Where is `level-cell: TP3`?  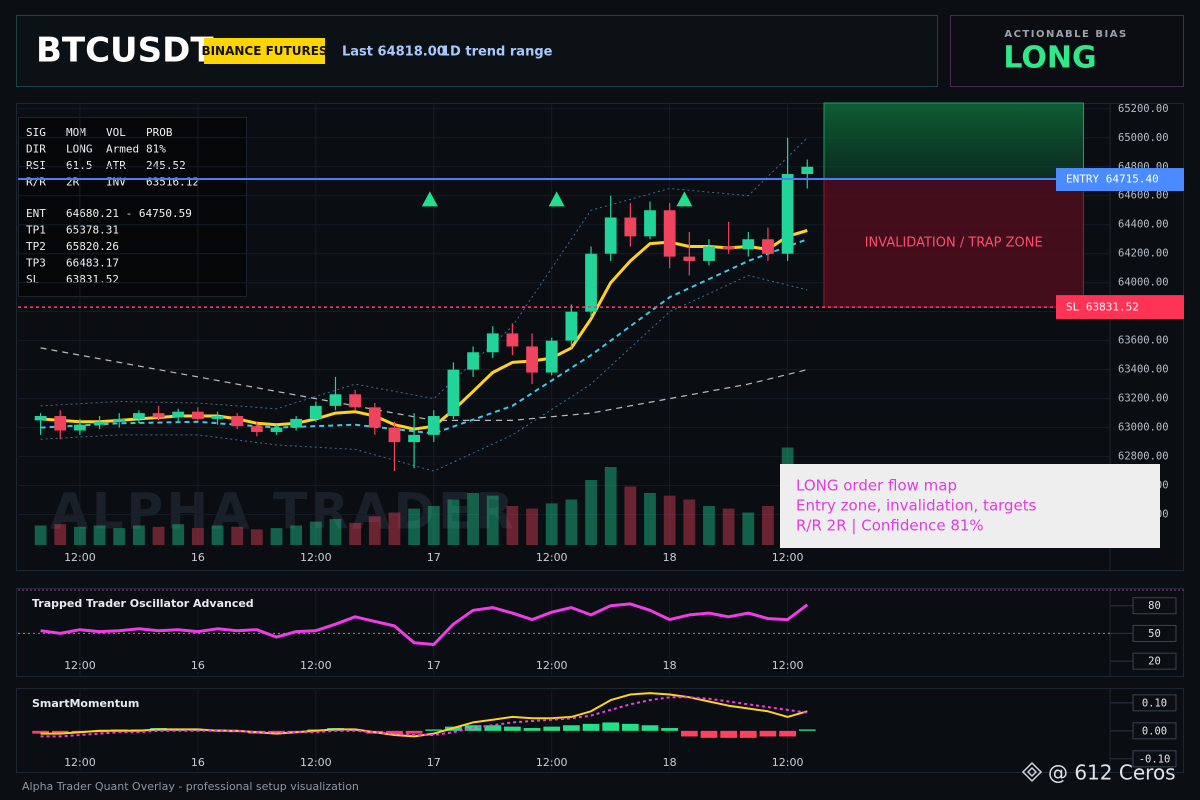
level-cell: TP3 is located at coordinates (36, 263).